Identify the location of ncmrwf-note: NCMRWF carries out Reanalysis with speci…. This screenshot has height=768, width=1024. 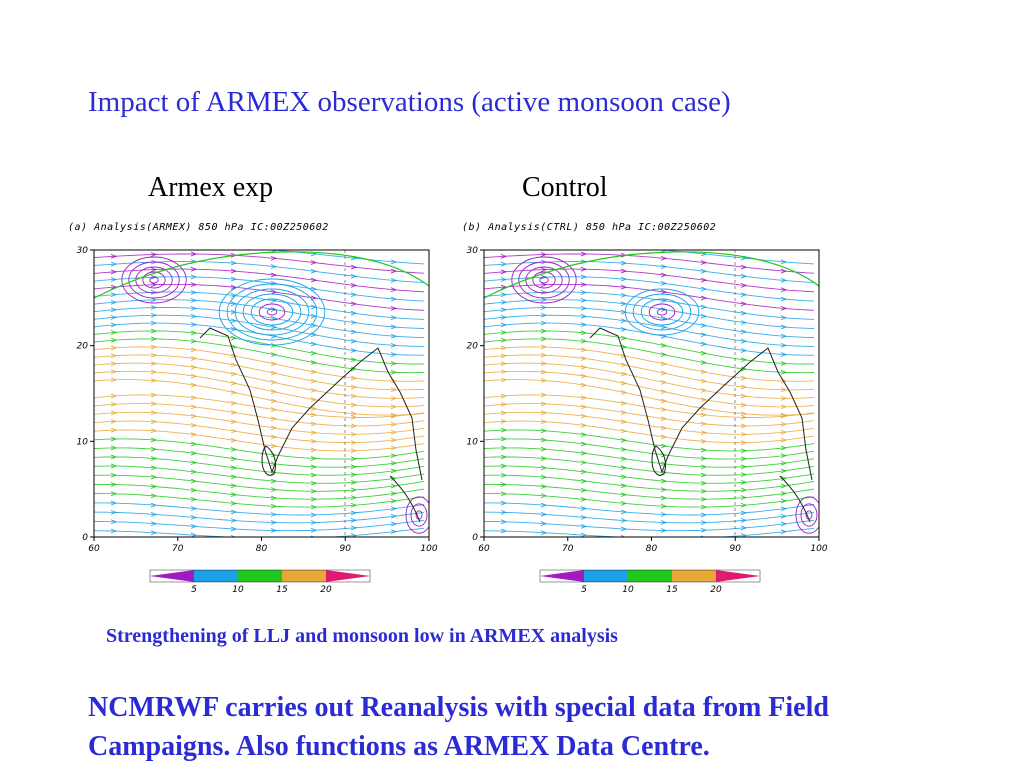
(548, 727).